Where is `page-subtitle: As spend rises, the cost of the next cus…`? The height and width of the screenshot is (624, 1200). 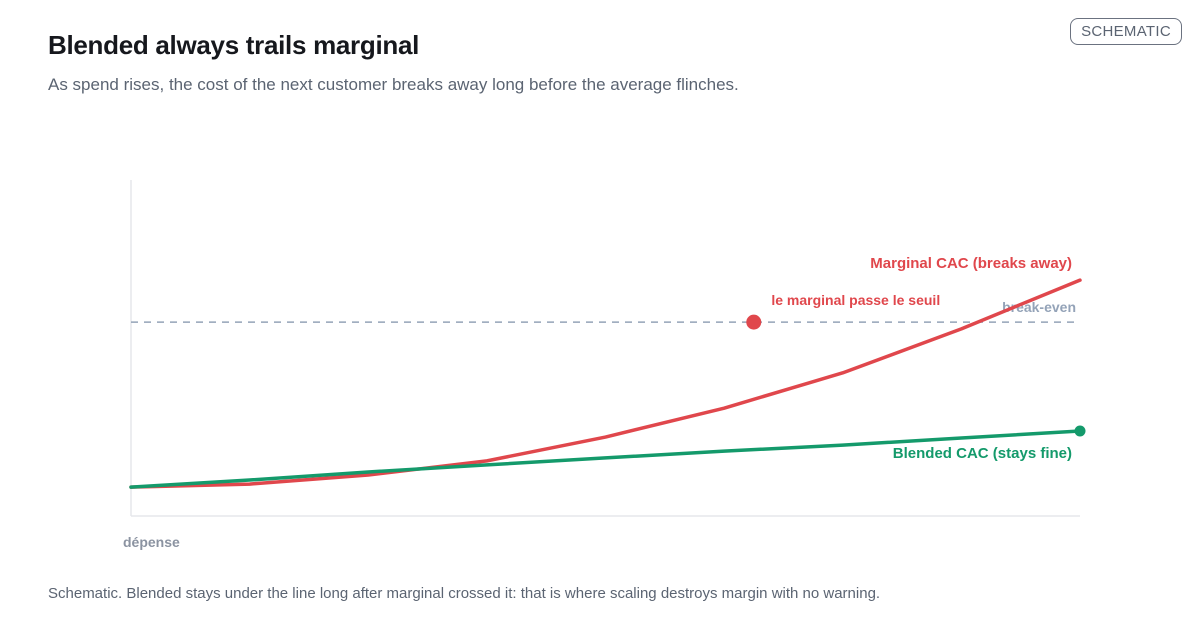
page-subtitle: As spend rises, the cost of the next cus… is located at coordinates (393, 84).